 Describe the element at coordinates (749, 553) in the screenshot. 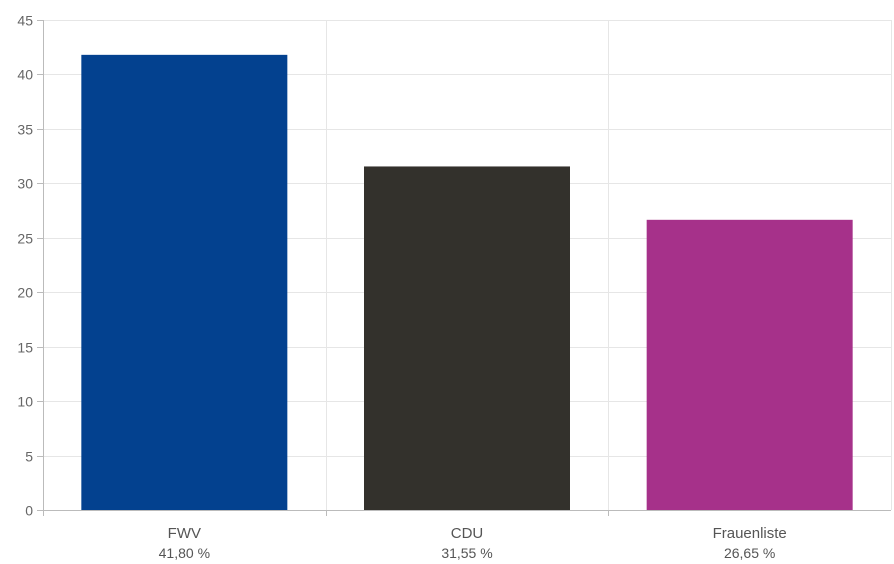

I see `bar-value-label: 26,65 %` at that location.